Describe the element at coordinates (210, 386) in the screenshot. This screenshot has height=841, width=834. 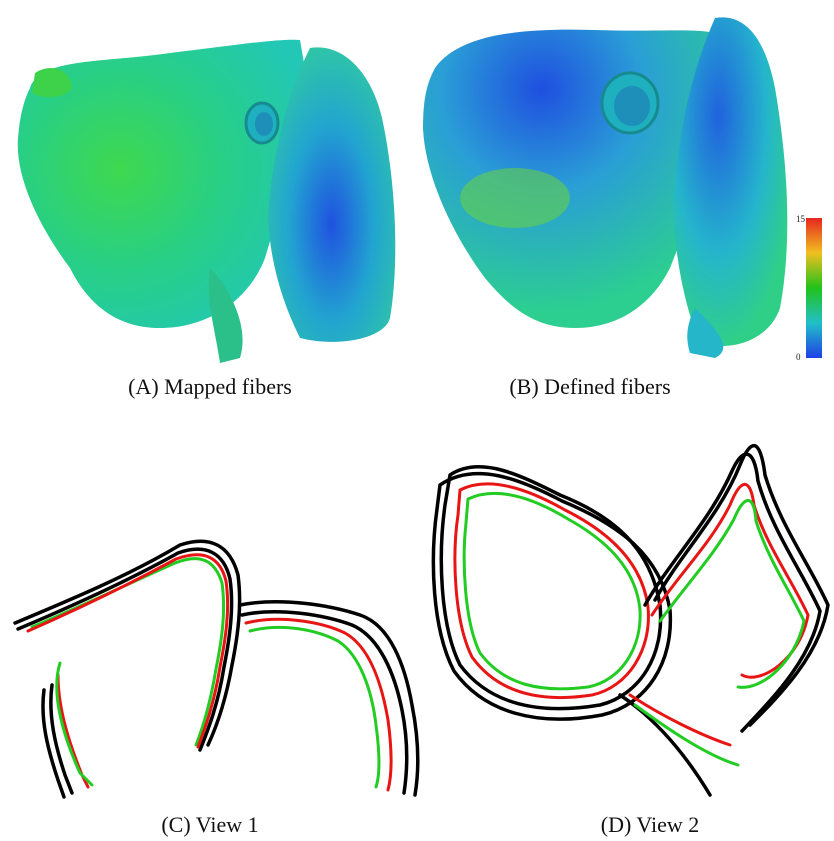
I see `caption-a: (A) Mapped fibers` at that location.